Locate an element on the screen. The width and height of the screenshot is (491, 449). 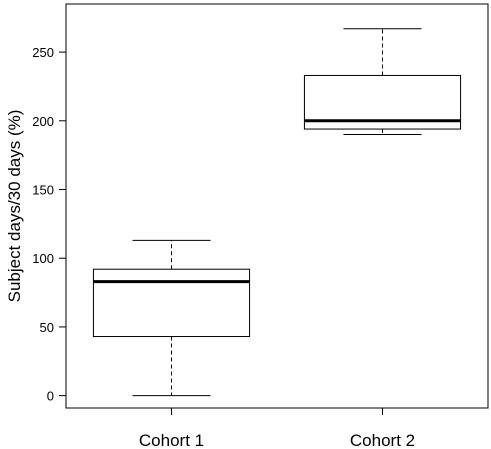
y-tick-label: 0 is located at coordinates (50, 396).